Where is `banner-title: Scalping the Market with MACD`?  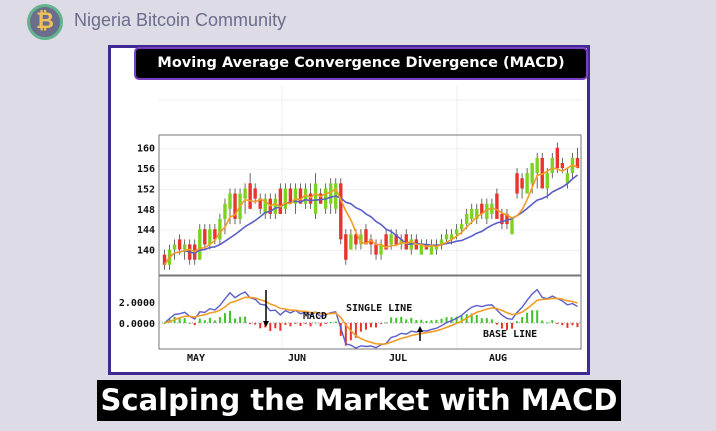
banner-title: Scalping the Market with MACD is located at coordinates (359, 400).